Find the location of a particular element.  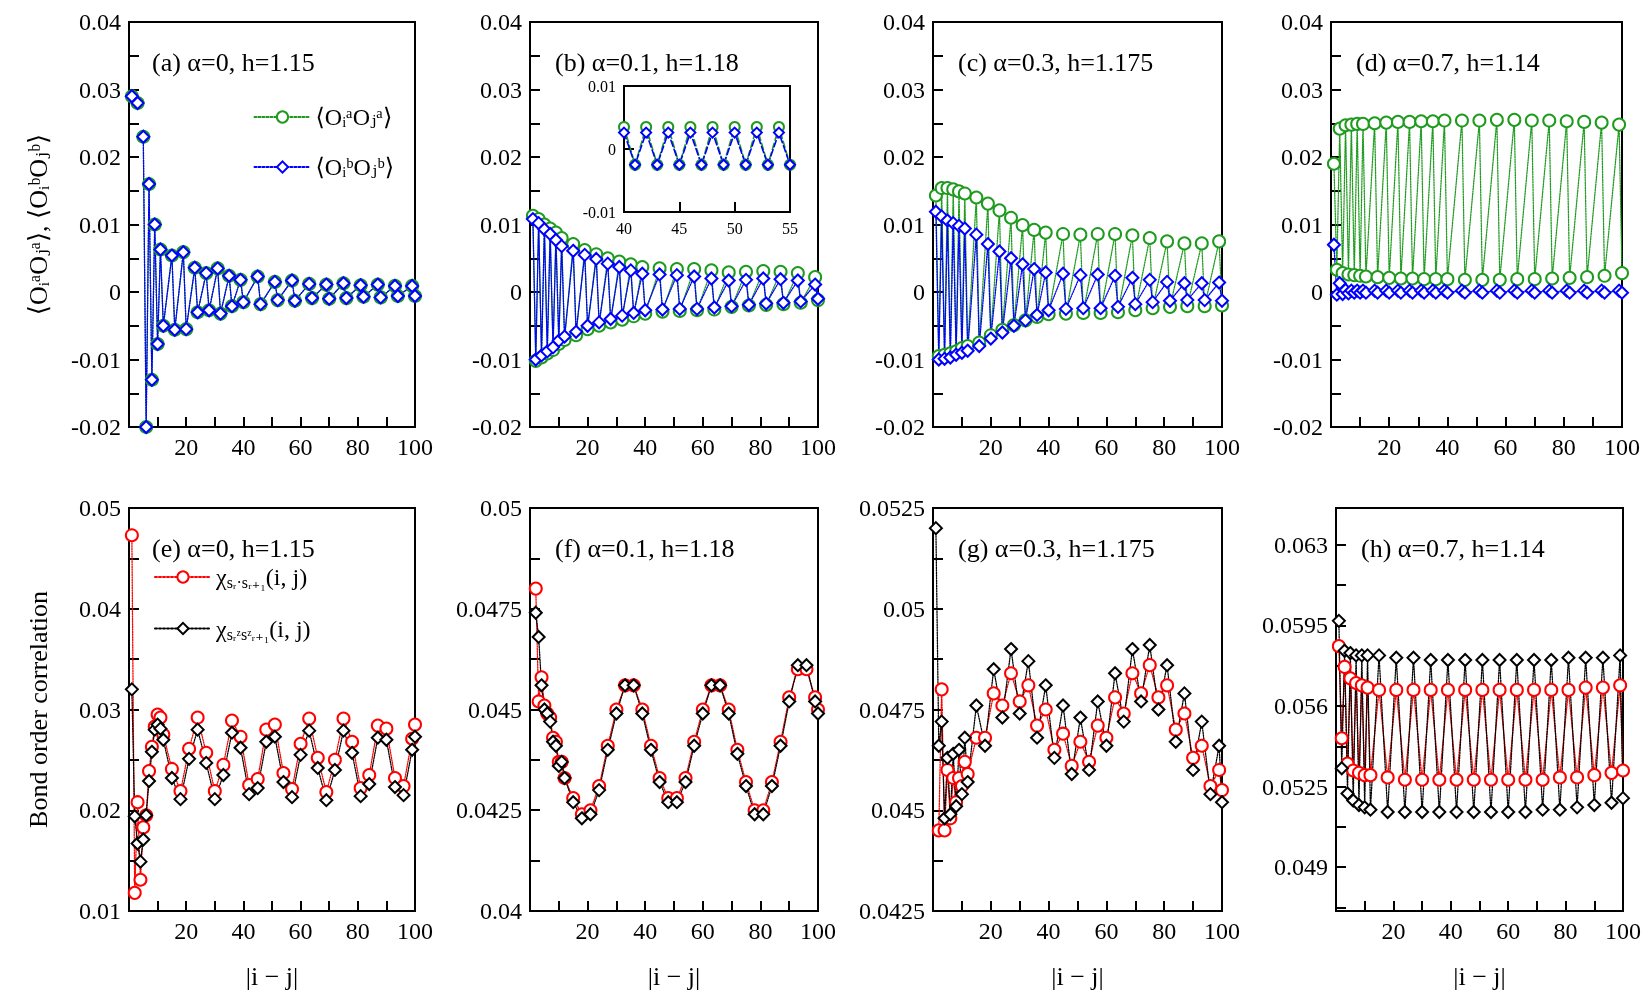

text: (g) α=0.3, h=1.175 is located at coordinates (1056, 548).